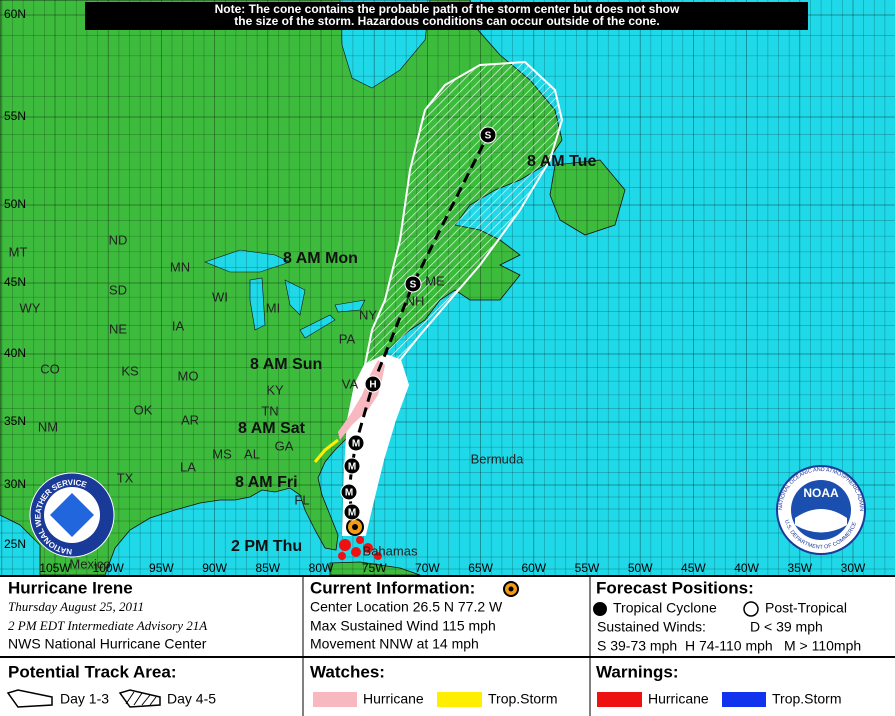  Describe the element at coordinates (107, 644) in the screenshot. I see `agency: NWS National Hurricane Center` at that location.